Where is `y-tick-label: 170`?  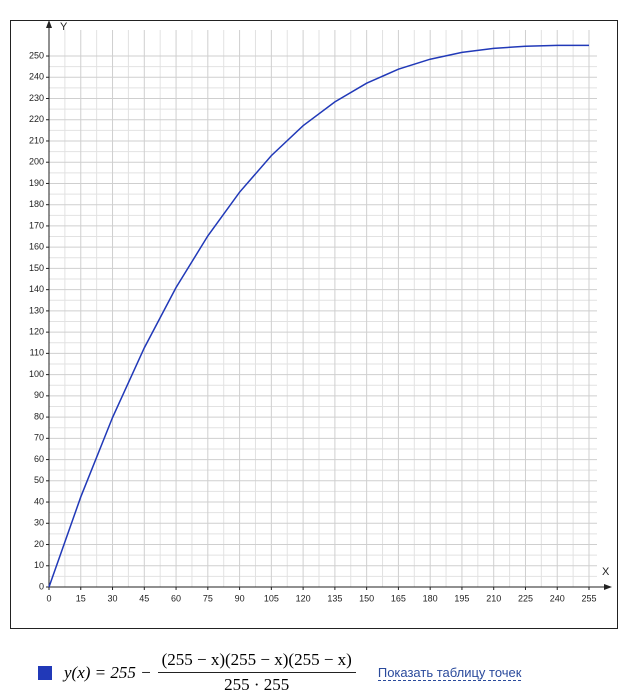 y-tick-label: 170 is located at coordinates (36, 225).